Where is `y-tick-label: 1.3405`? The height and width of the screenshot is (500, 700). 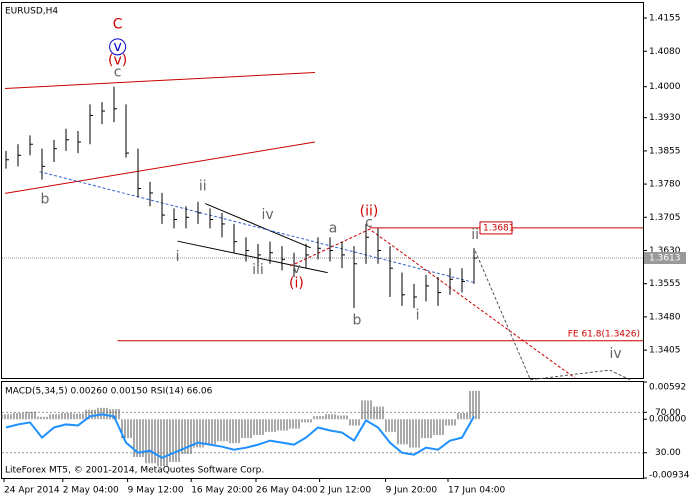
y-tick-label: 1.3405 is located at coordinates (665, 351).